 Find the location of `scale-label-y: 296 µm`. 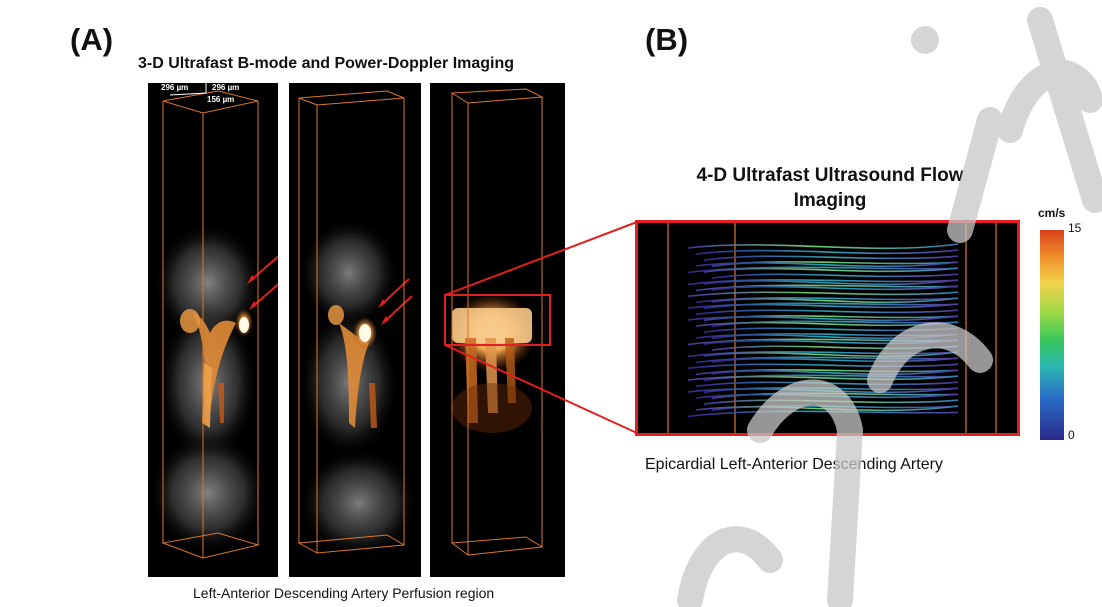

scale-label-y: 296 µm is located at coordinates (226, 87).